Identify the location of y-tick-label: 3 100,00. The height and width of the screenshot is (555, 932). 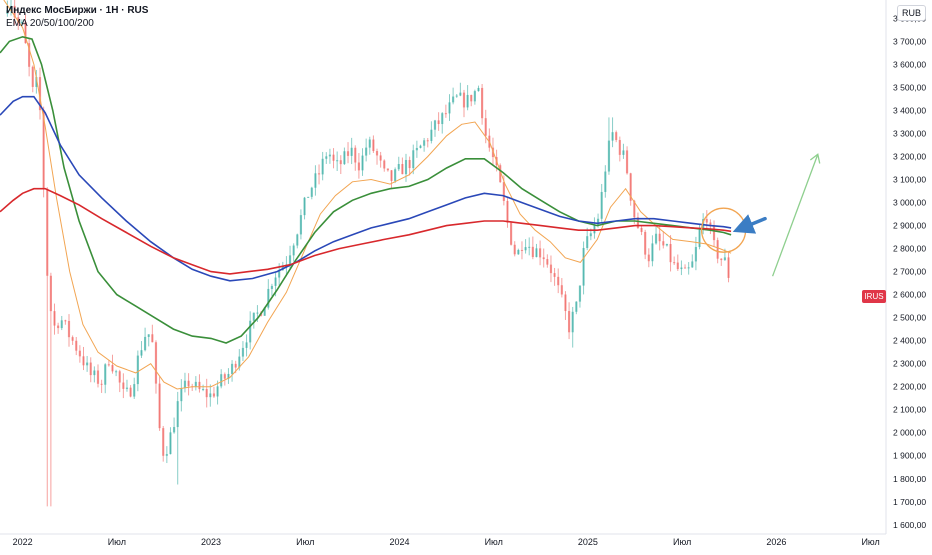
(909, 180).